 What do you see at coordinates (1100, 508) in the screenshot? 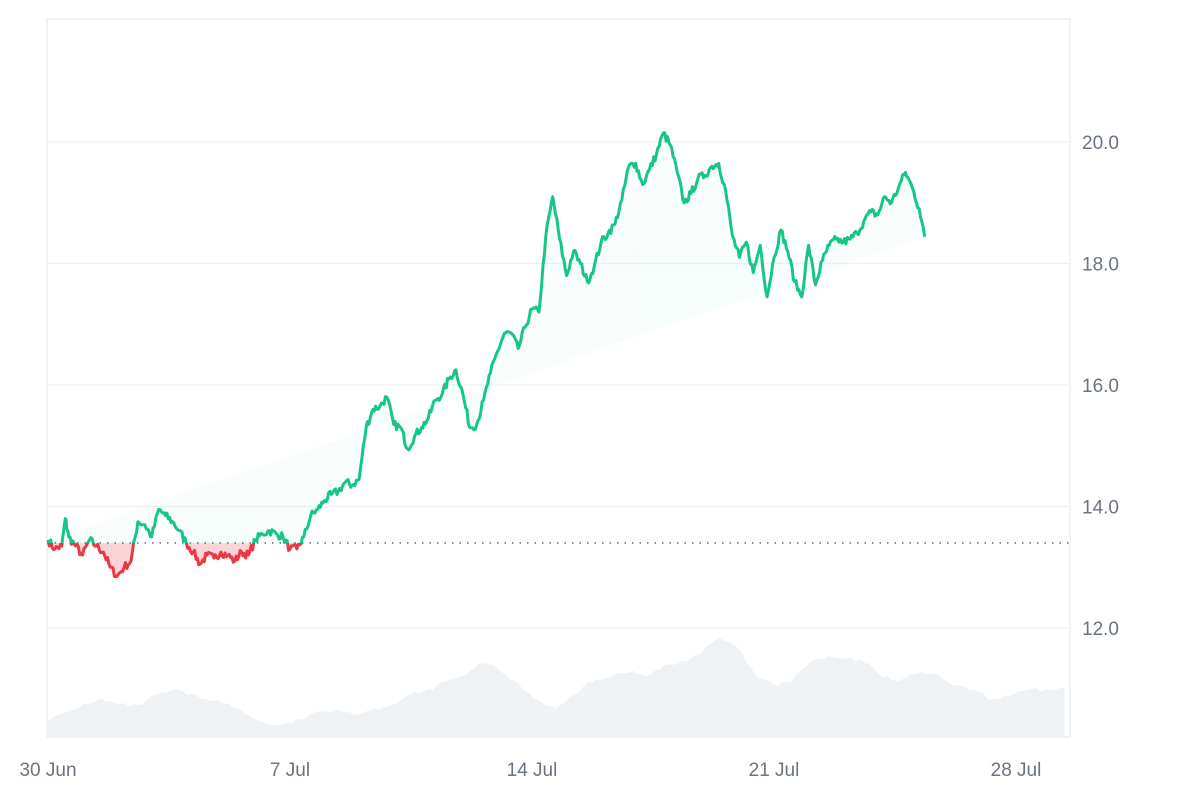
I see `y-tick-label: 14.0` at bounding box center [1100, 508].